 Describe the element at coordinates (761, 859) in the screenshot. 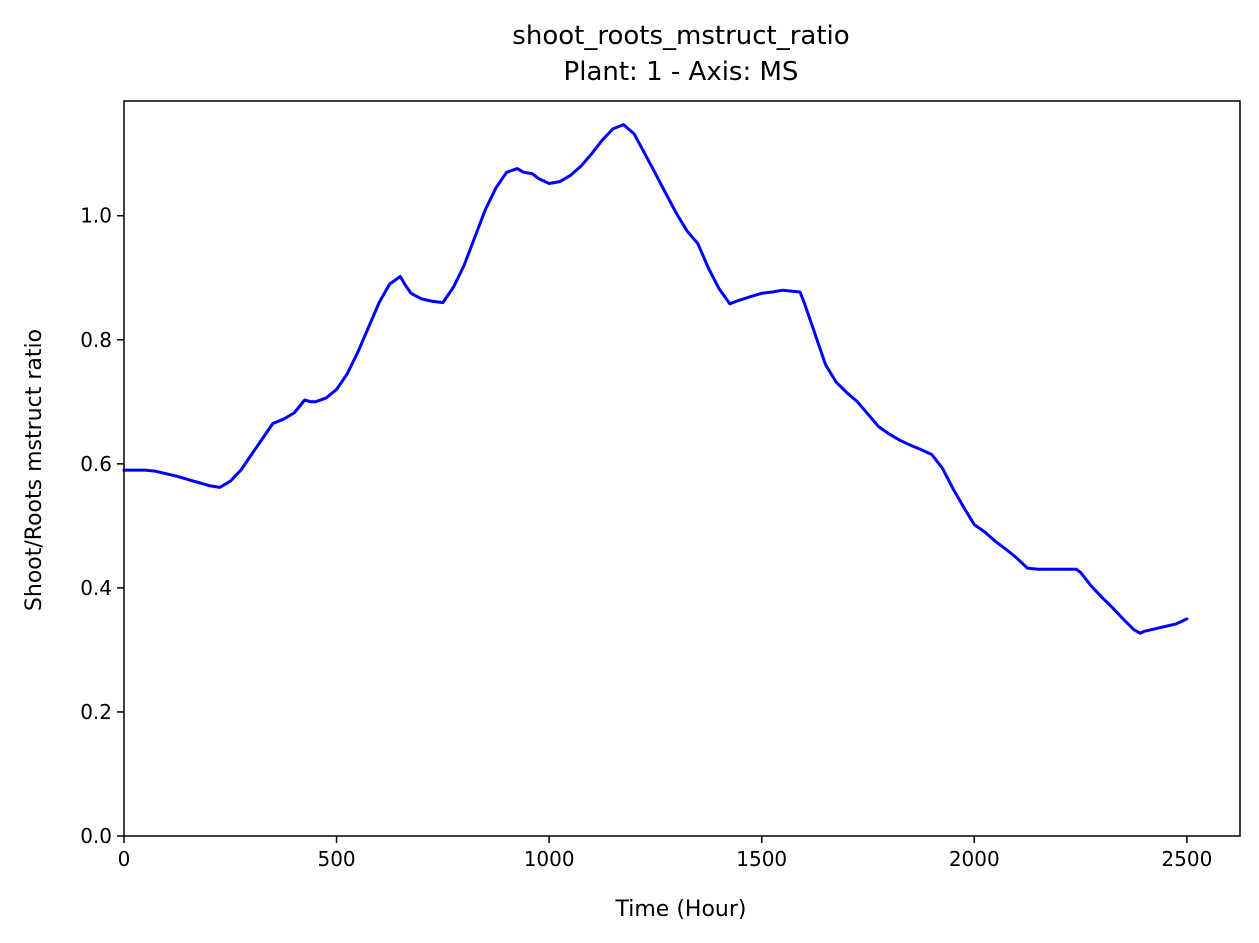

I see `x-tick-label: 1500` at that location.